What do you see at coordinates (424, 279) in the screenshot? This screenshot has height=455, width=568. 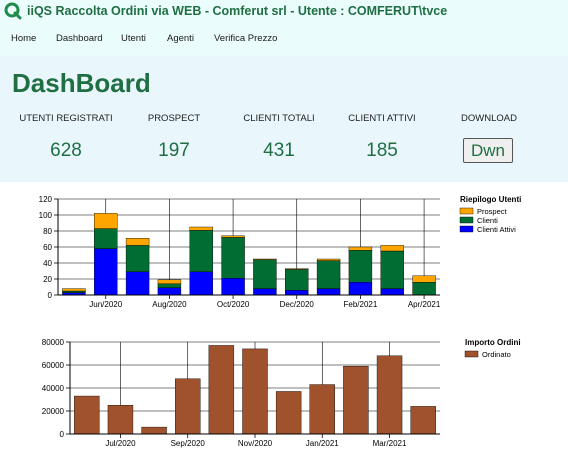 I see `bar-prospect-apr-2021` at bounding box center [424, 279].